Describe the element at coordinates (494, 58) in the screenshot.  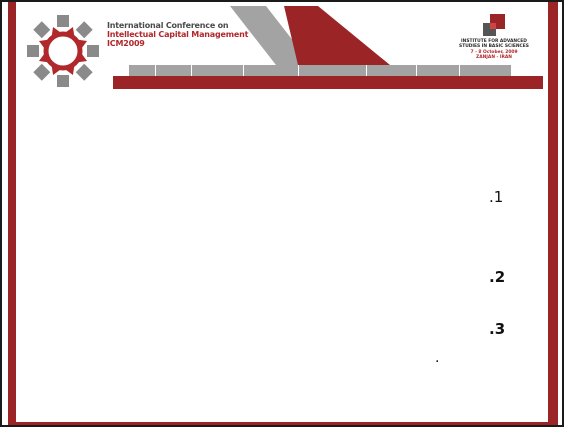
I see `institute-location: ZANJAN - IRAN` at that location.